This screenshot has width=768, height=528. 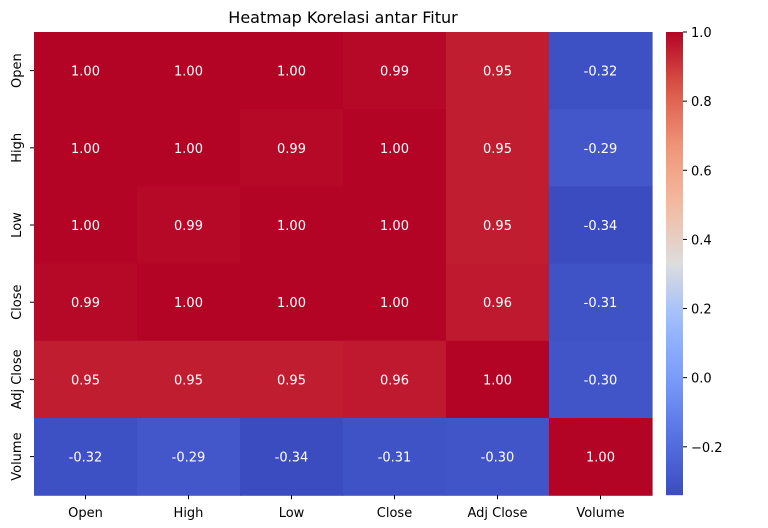 I want to click on colorbar-tick-label: 0.2, so click(x=701, y=310).